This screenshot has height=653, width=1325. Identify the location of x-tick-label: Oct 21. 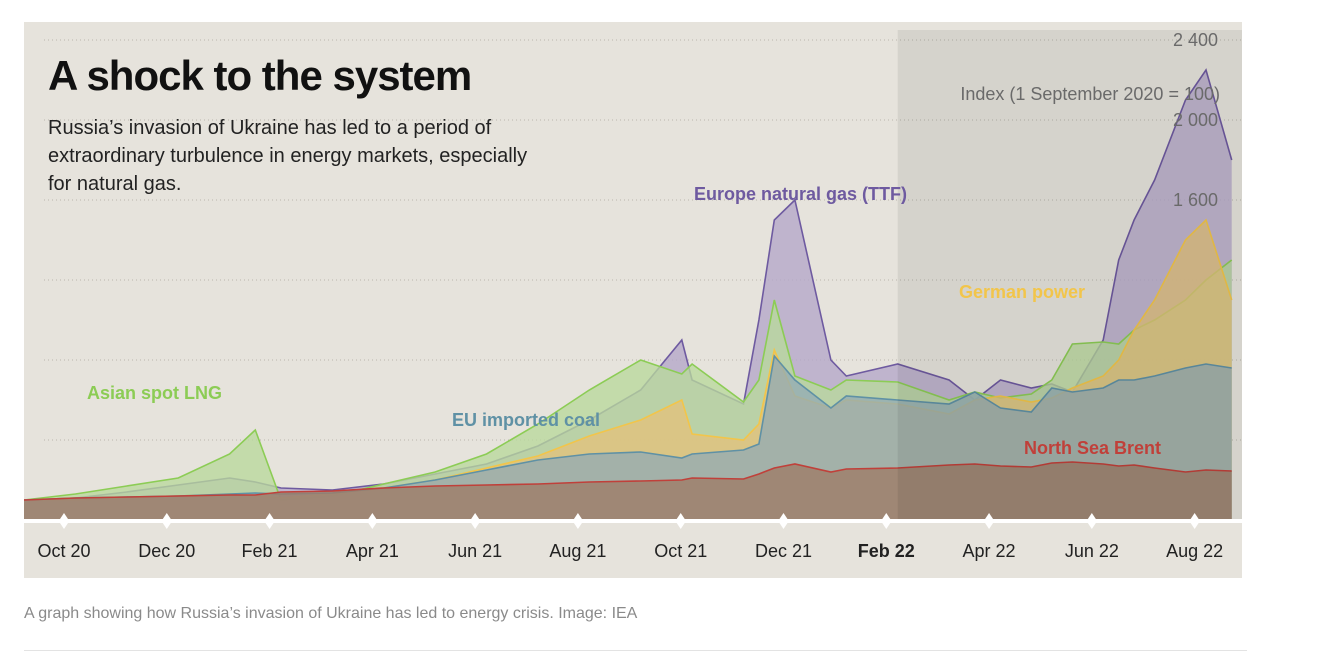
(680, 551).